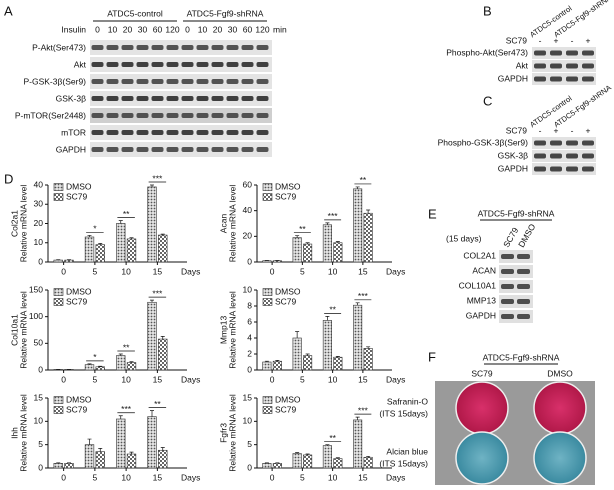 The image size is (614, 490). I want to click on y-tick-label: 0, so click(40, 467).